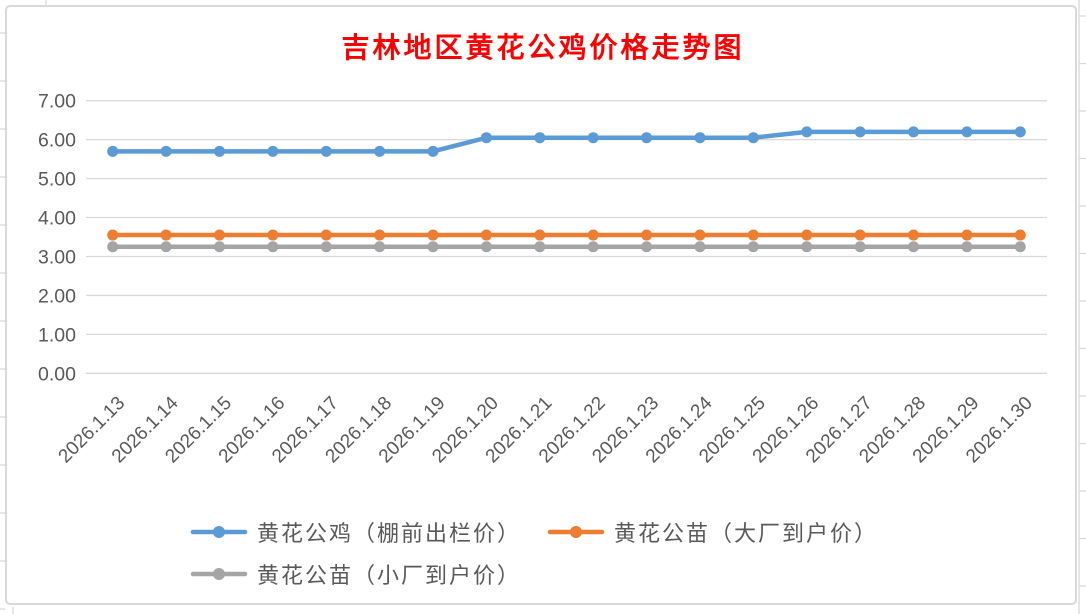 This screenshot has width=1086, height=614. What do you see at coordinates (746, 533) in the screenshot?
I see `legend-label: 黄花公苗（大厂到户价）` at bounding box center [746, 533].